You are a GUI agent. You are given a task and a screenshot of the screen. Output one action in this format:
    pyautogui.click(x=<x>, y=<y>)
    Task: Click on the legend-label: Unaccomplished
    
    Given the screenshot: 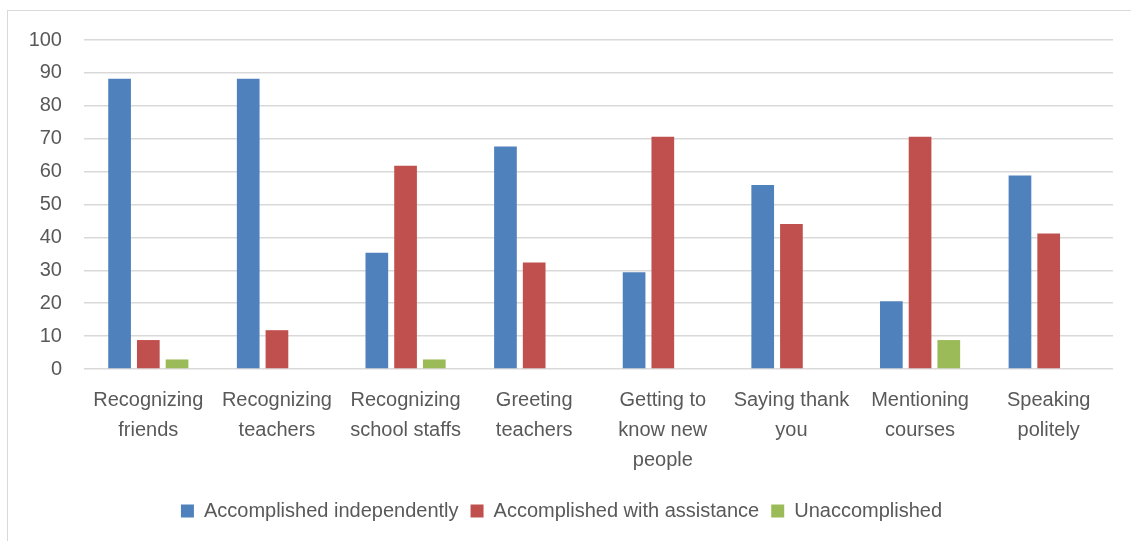 What is the action you would take?
    pyautogui.click(x=868, y=509)
    